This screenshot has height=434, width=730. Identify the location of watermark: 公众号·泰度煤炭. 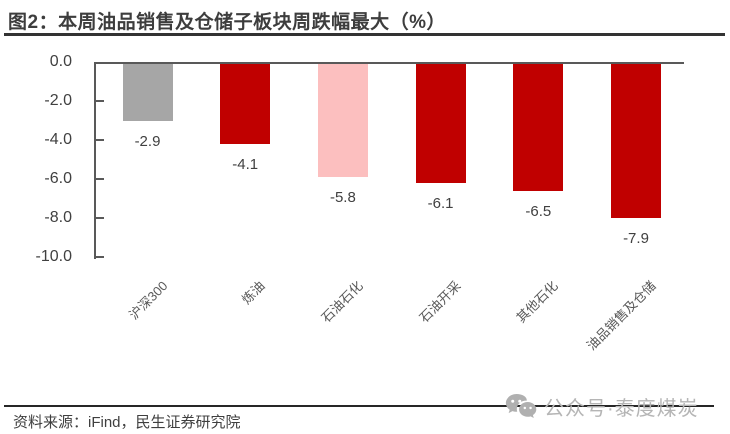
(602, 406).